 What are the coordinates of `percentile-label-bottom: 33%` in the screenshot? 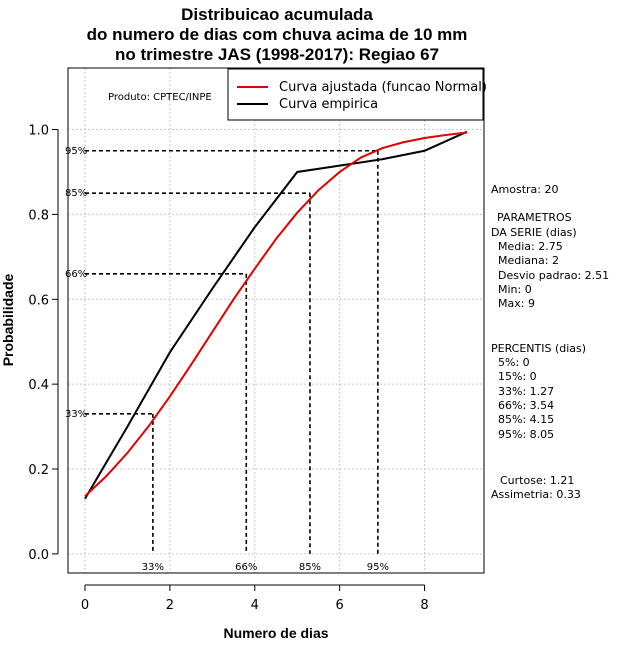 It's located at (153, 567).